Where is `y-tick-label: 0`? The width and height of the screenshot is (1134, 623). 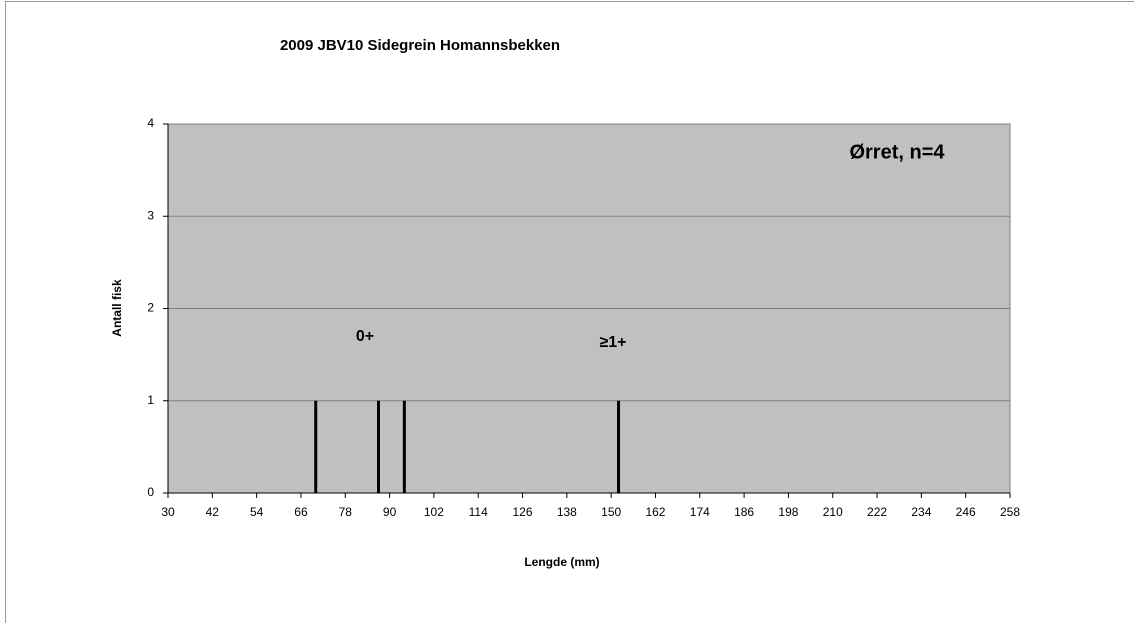
y-tick-label: 0 is located at coordinates (150, 492).